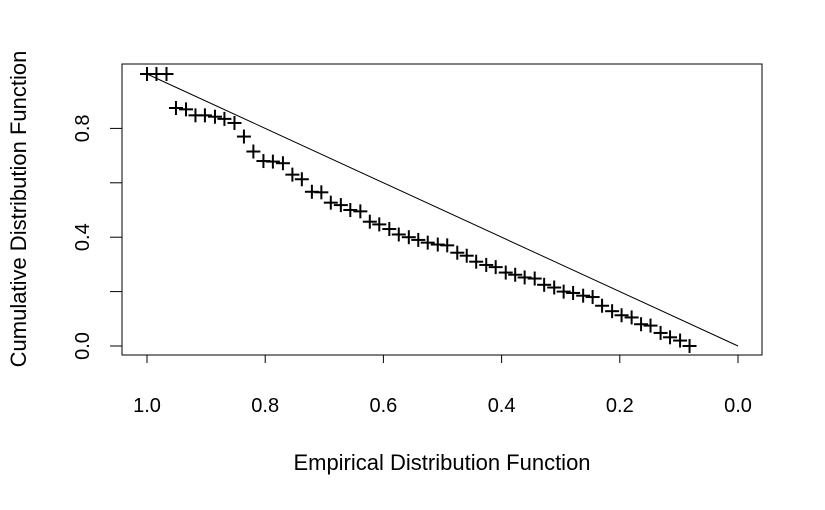 The image size is (825, 510). Describe the element at coordinates (383, 406) in the screenshot. I see `x-tick-label: 0.6` at that location.